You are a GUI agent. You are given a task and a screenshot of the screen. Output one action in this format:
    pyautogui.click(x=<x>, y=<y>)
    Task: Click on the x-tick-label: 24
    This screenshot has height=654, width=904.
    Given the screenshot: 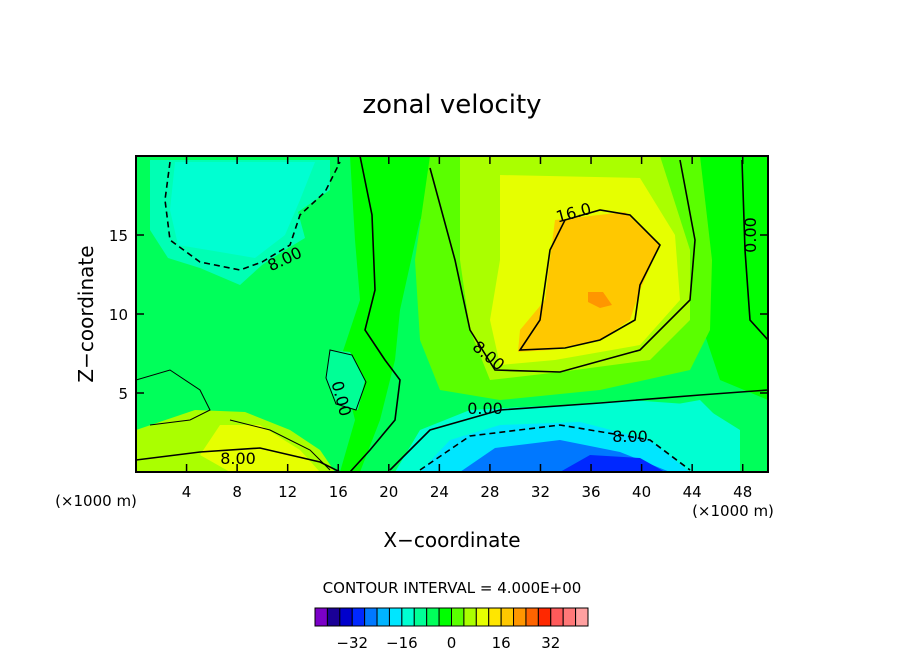 What is the action you would take?
    pyautogui.click(x=439, y=492)
    